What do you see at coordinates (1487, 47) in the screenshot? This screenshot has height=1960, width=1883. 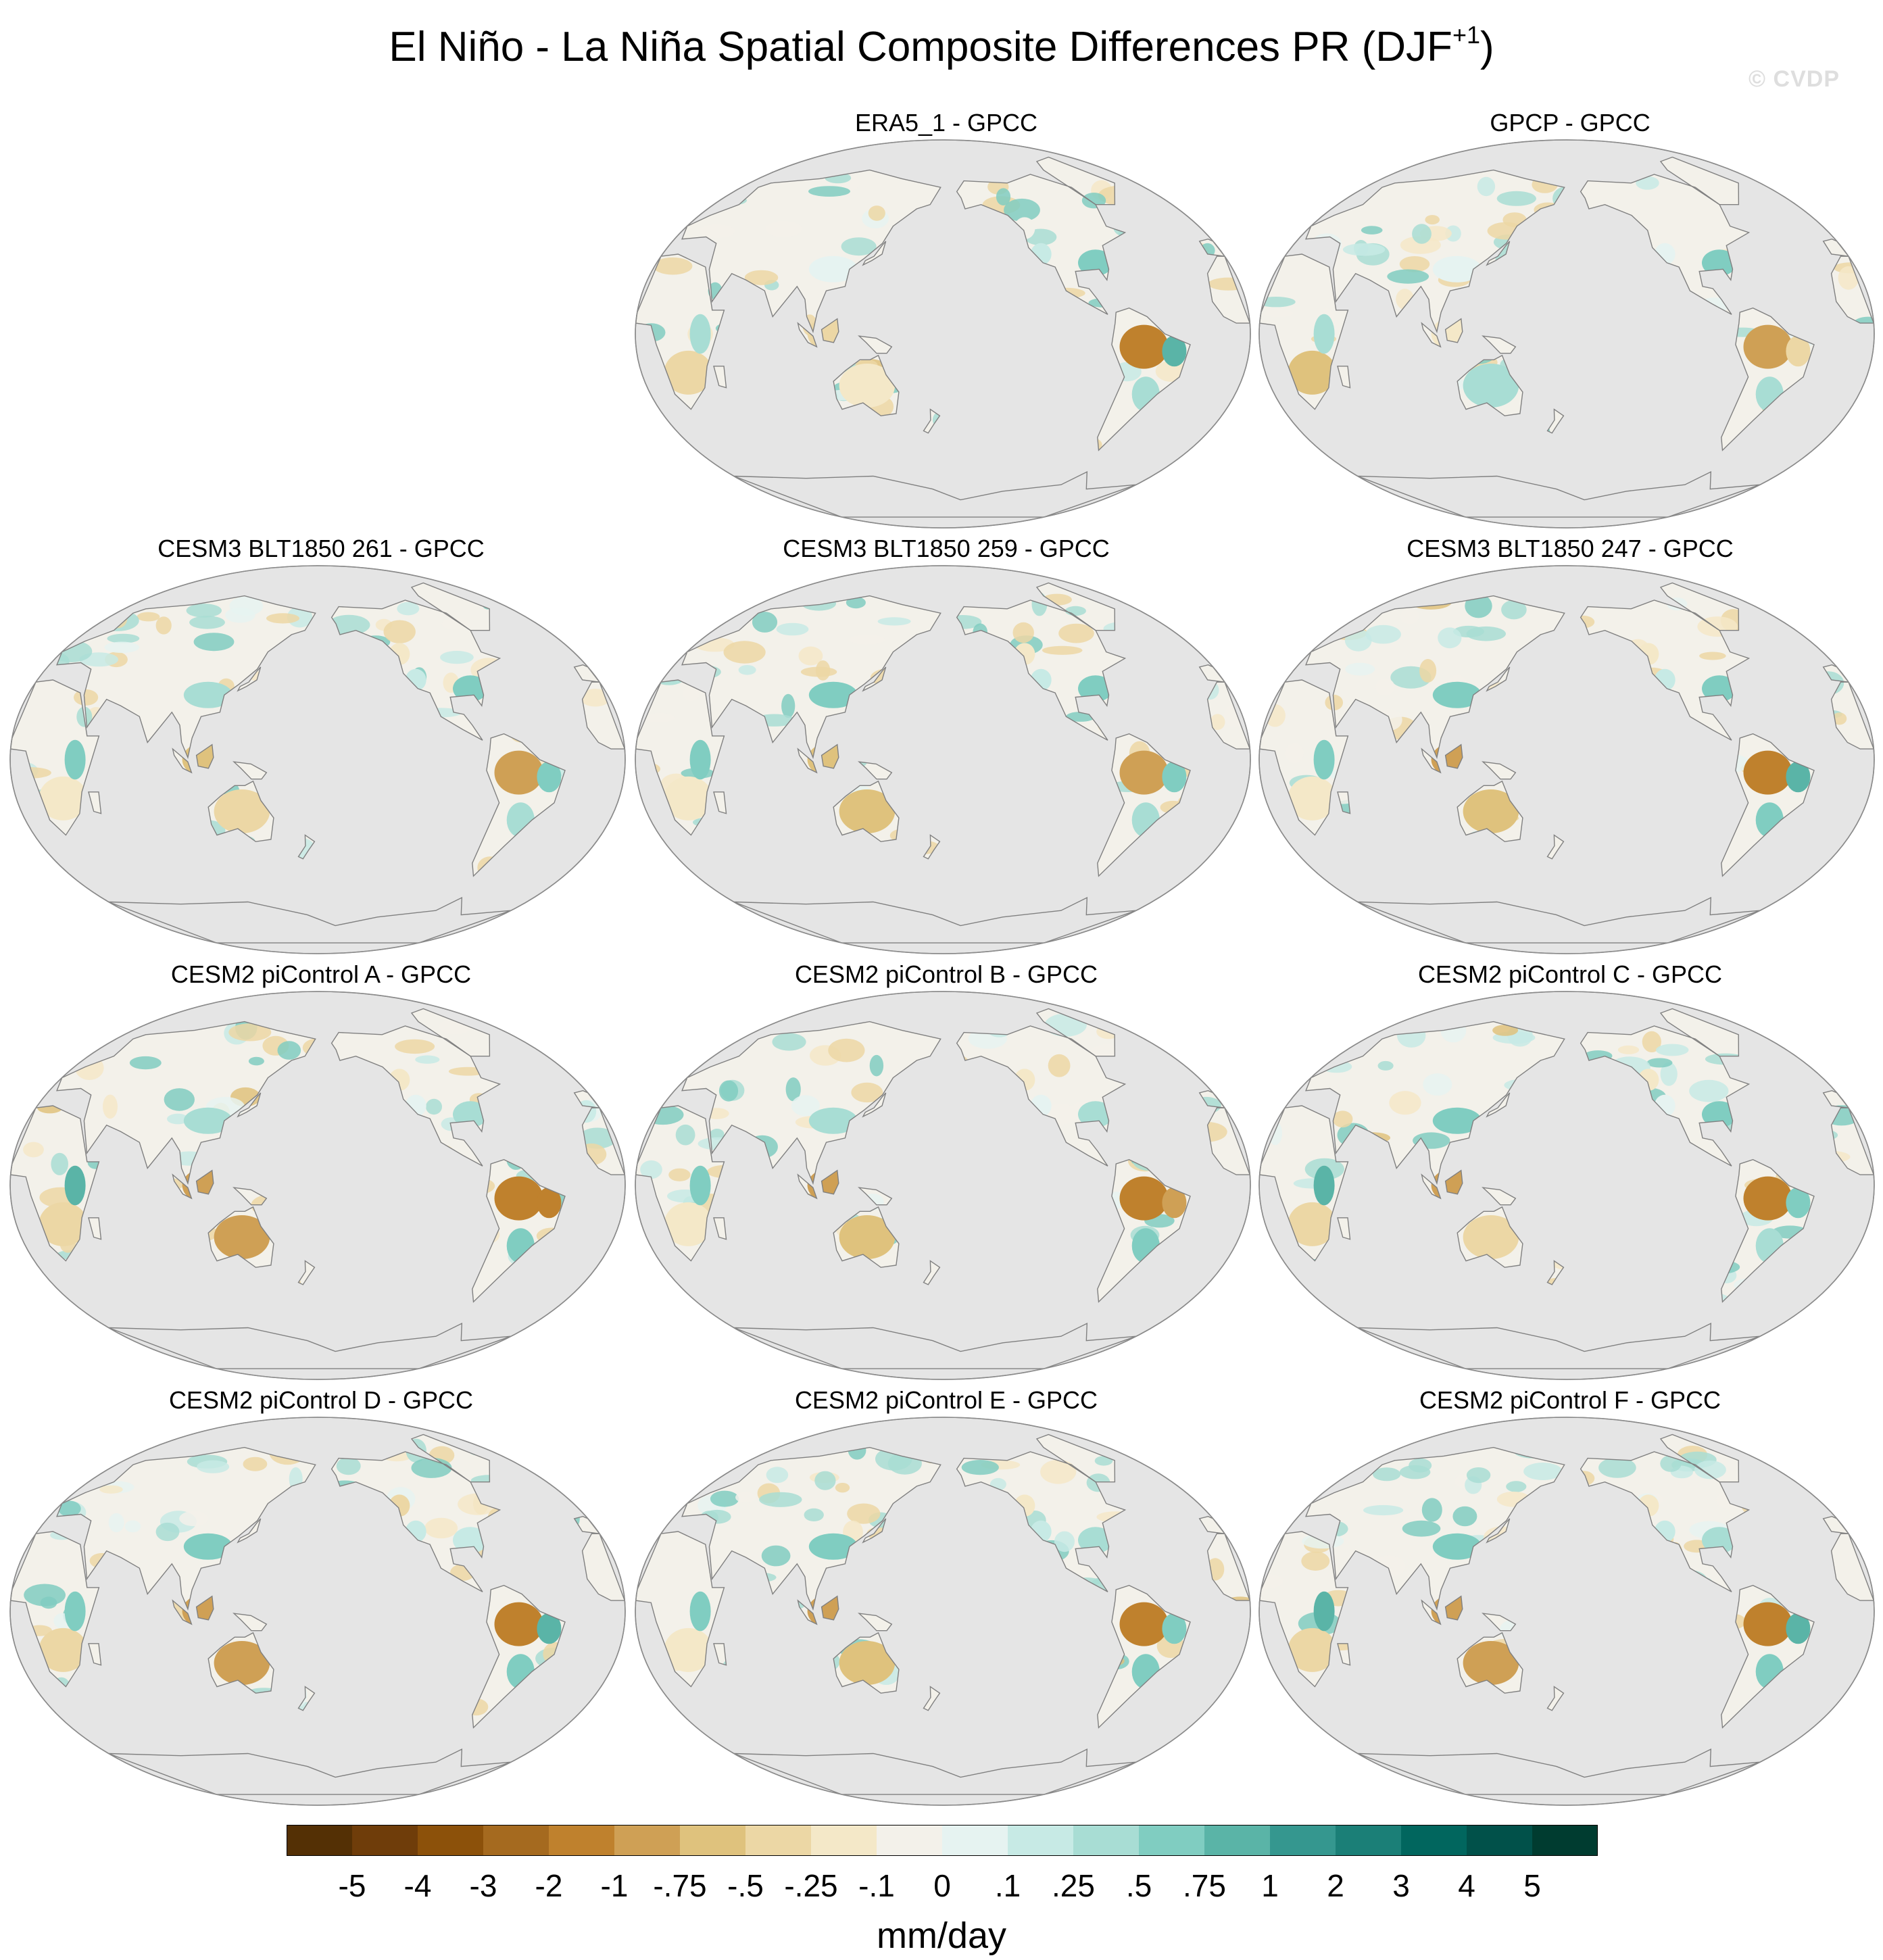 I see `figure-title-close: )` at bounding box center [1487, 47].